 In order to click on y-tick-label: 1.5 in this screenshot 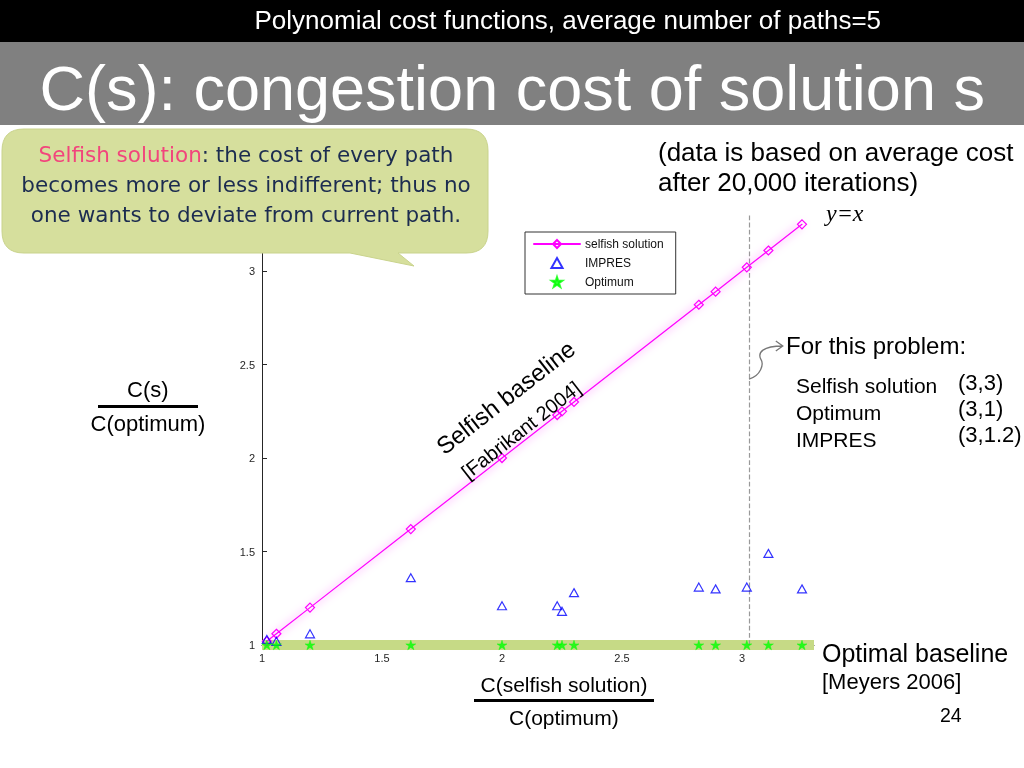, I will do `click(247, 551)`.